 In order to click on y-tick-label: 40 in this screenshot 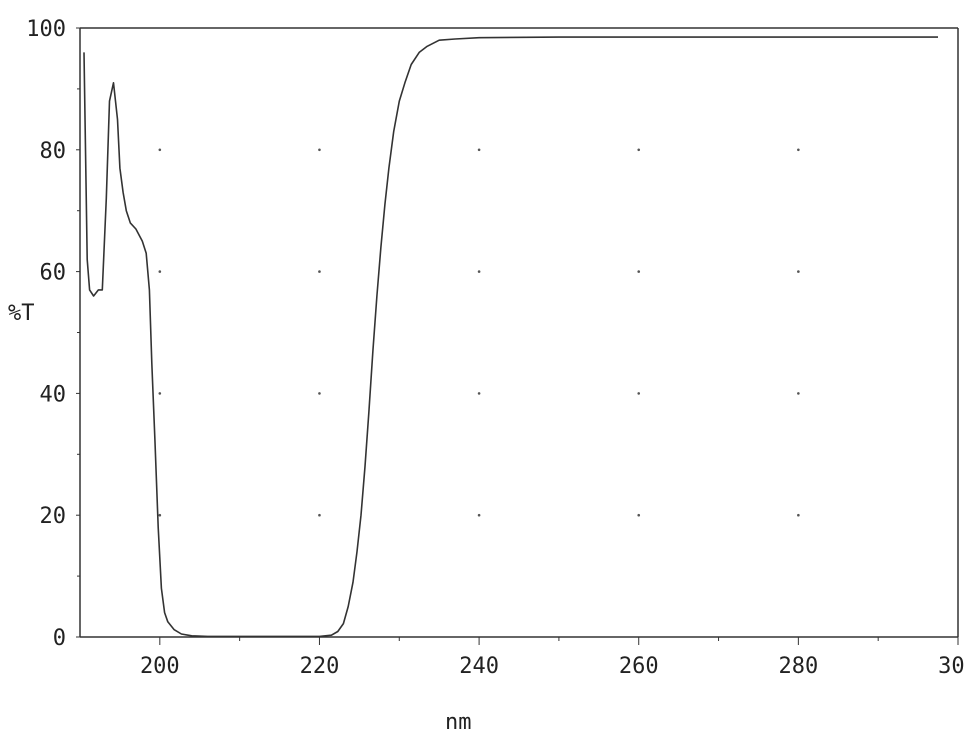, I will do `click(53, 394)`.